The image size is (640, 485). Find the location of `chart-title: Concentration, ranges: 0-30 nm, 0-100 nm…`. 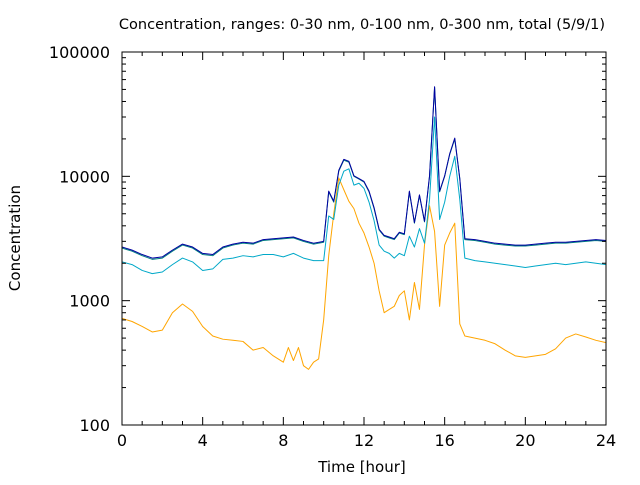

chart-title: Concentration, ranges: 0-30 nm, 0-100 nm… is located at coordinates (362, 25).